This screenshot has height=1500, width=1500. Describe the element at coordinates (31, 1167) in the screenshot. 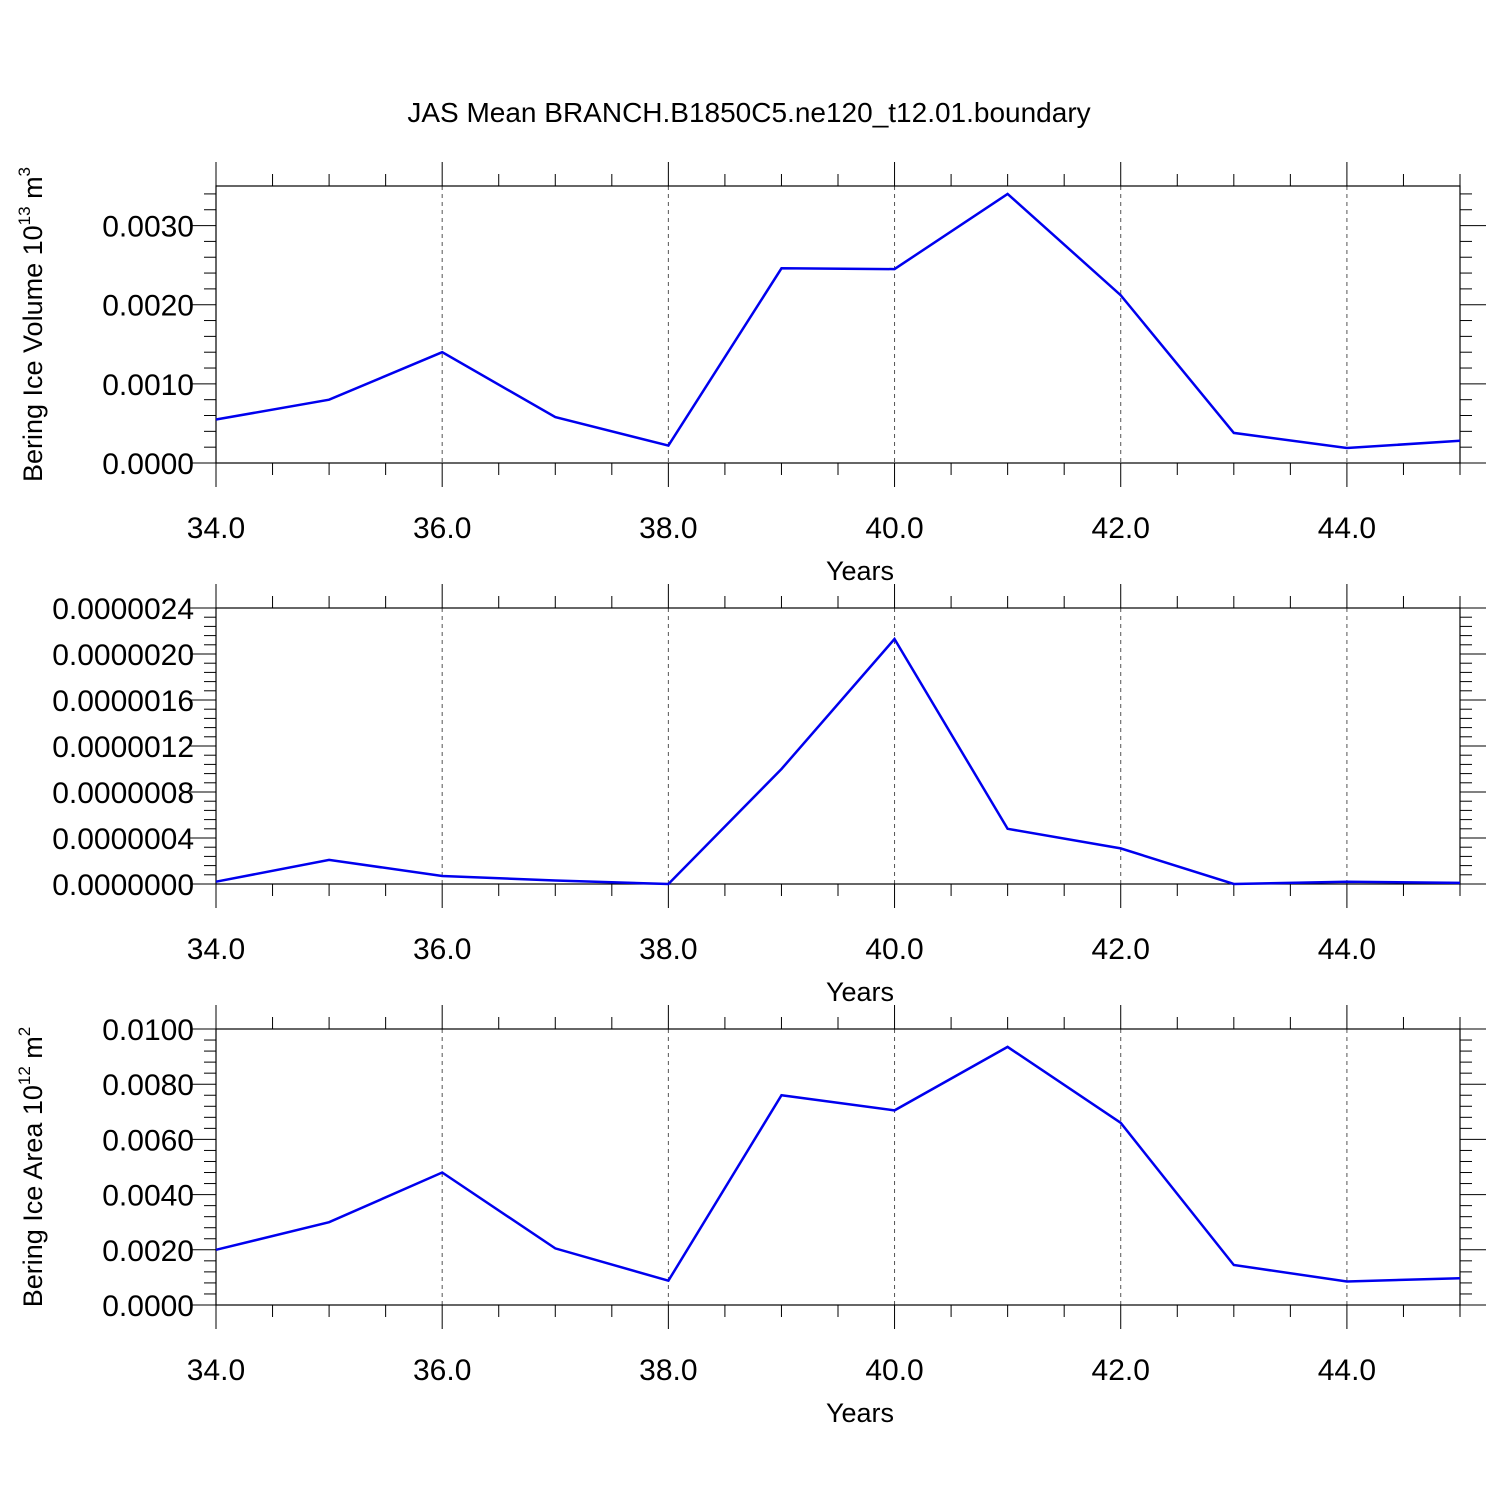

I see `y-axis-label: Bering Ice Area 1012 m2` at that location.